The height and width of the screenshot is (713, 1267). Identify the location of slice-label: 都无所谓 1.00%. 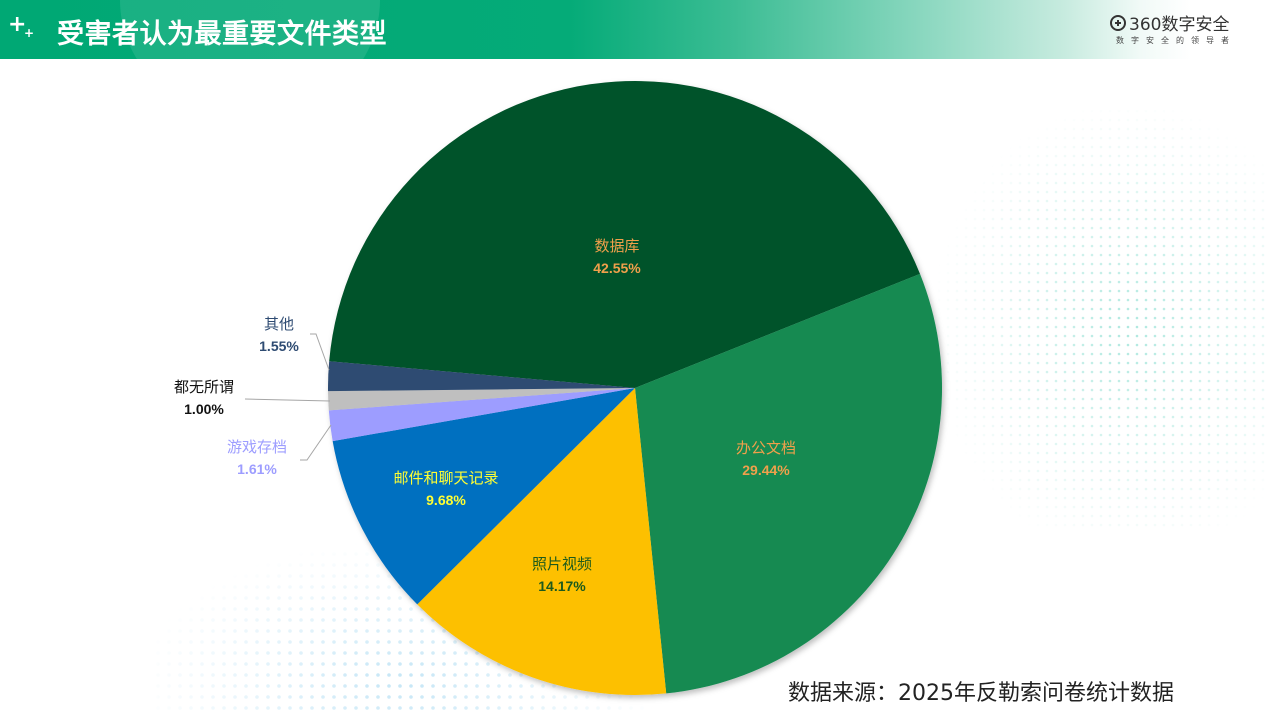
(204, 398).